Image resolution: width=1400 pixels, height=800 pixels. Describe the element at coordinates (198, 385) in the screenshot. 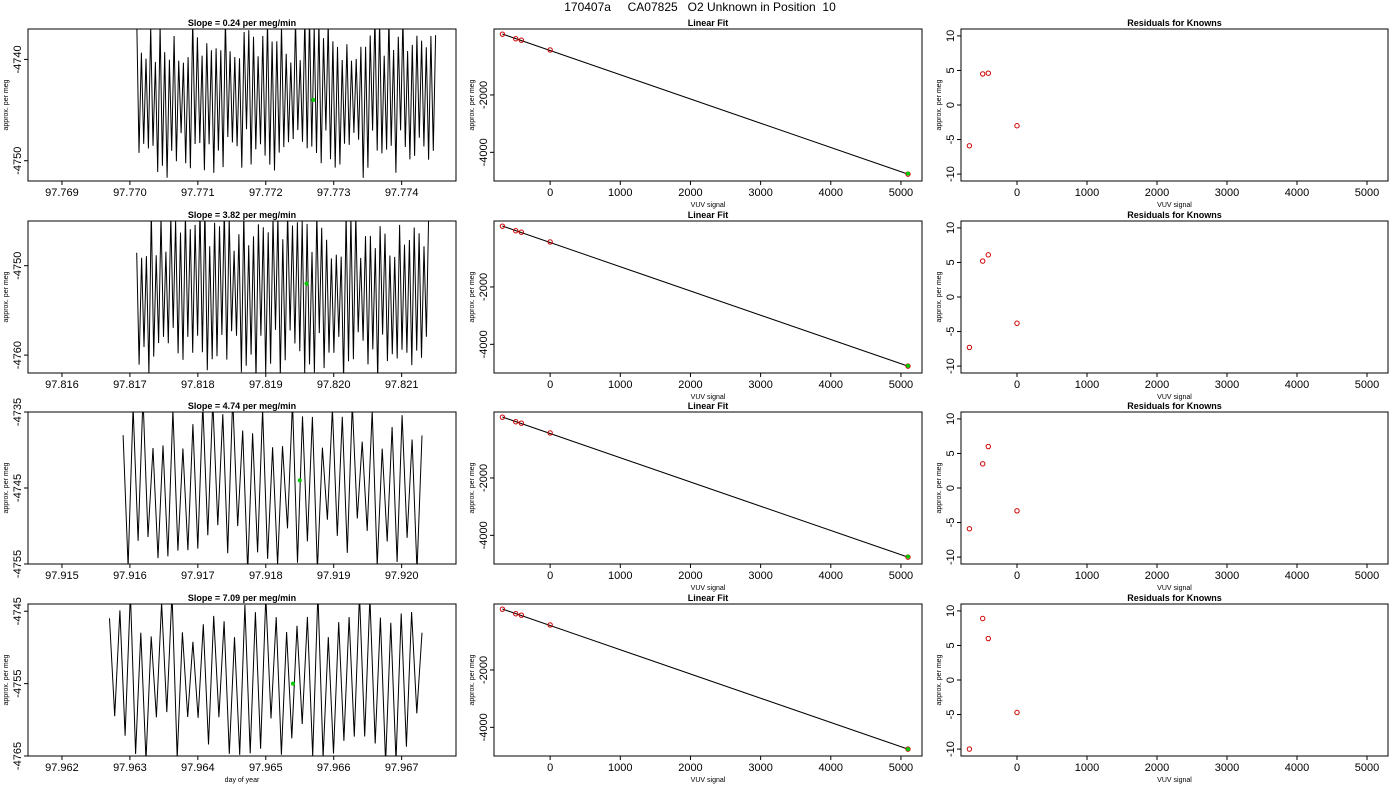

I see `x-tick-label: 97.818` at that location.